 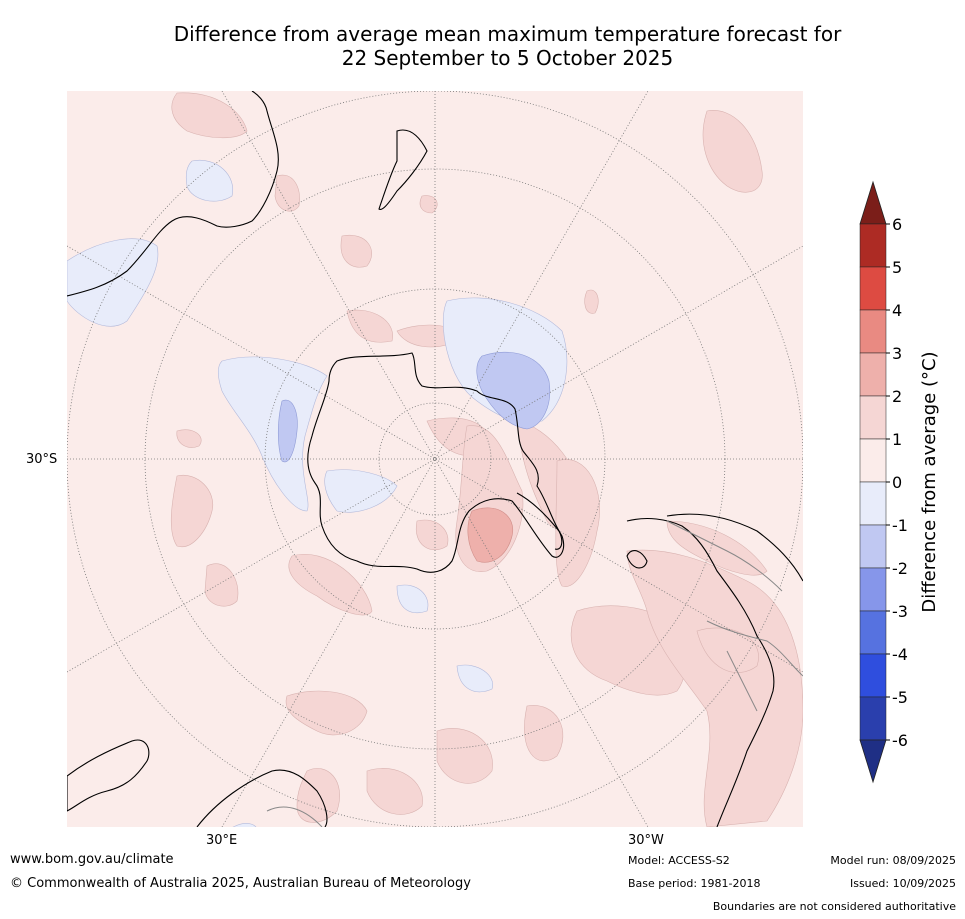 I want to click on lon-label-30e: 30°E, so click(x=222, y=840).